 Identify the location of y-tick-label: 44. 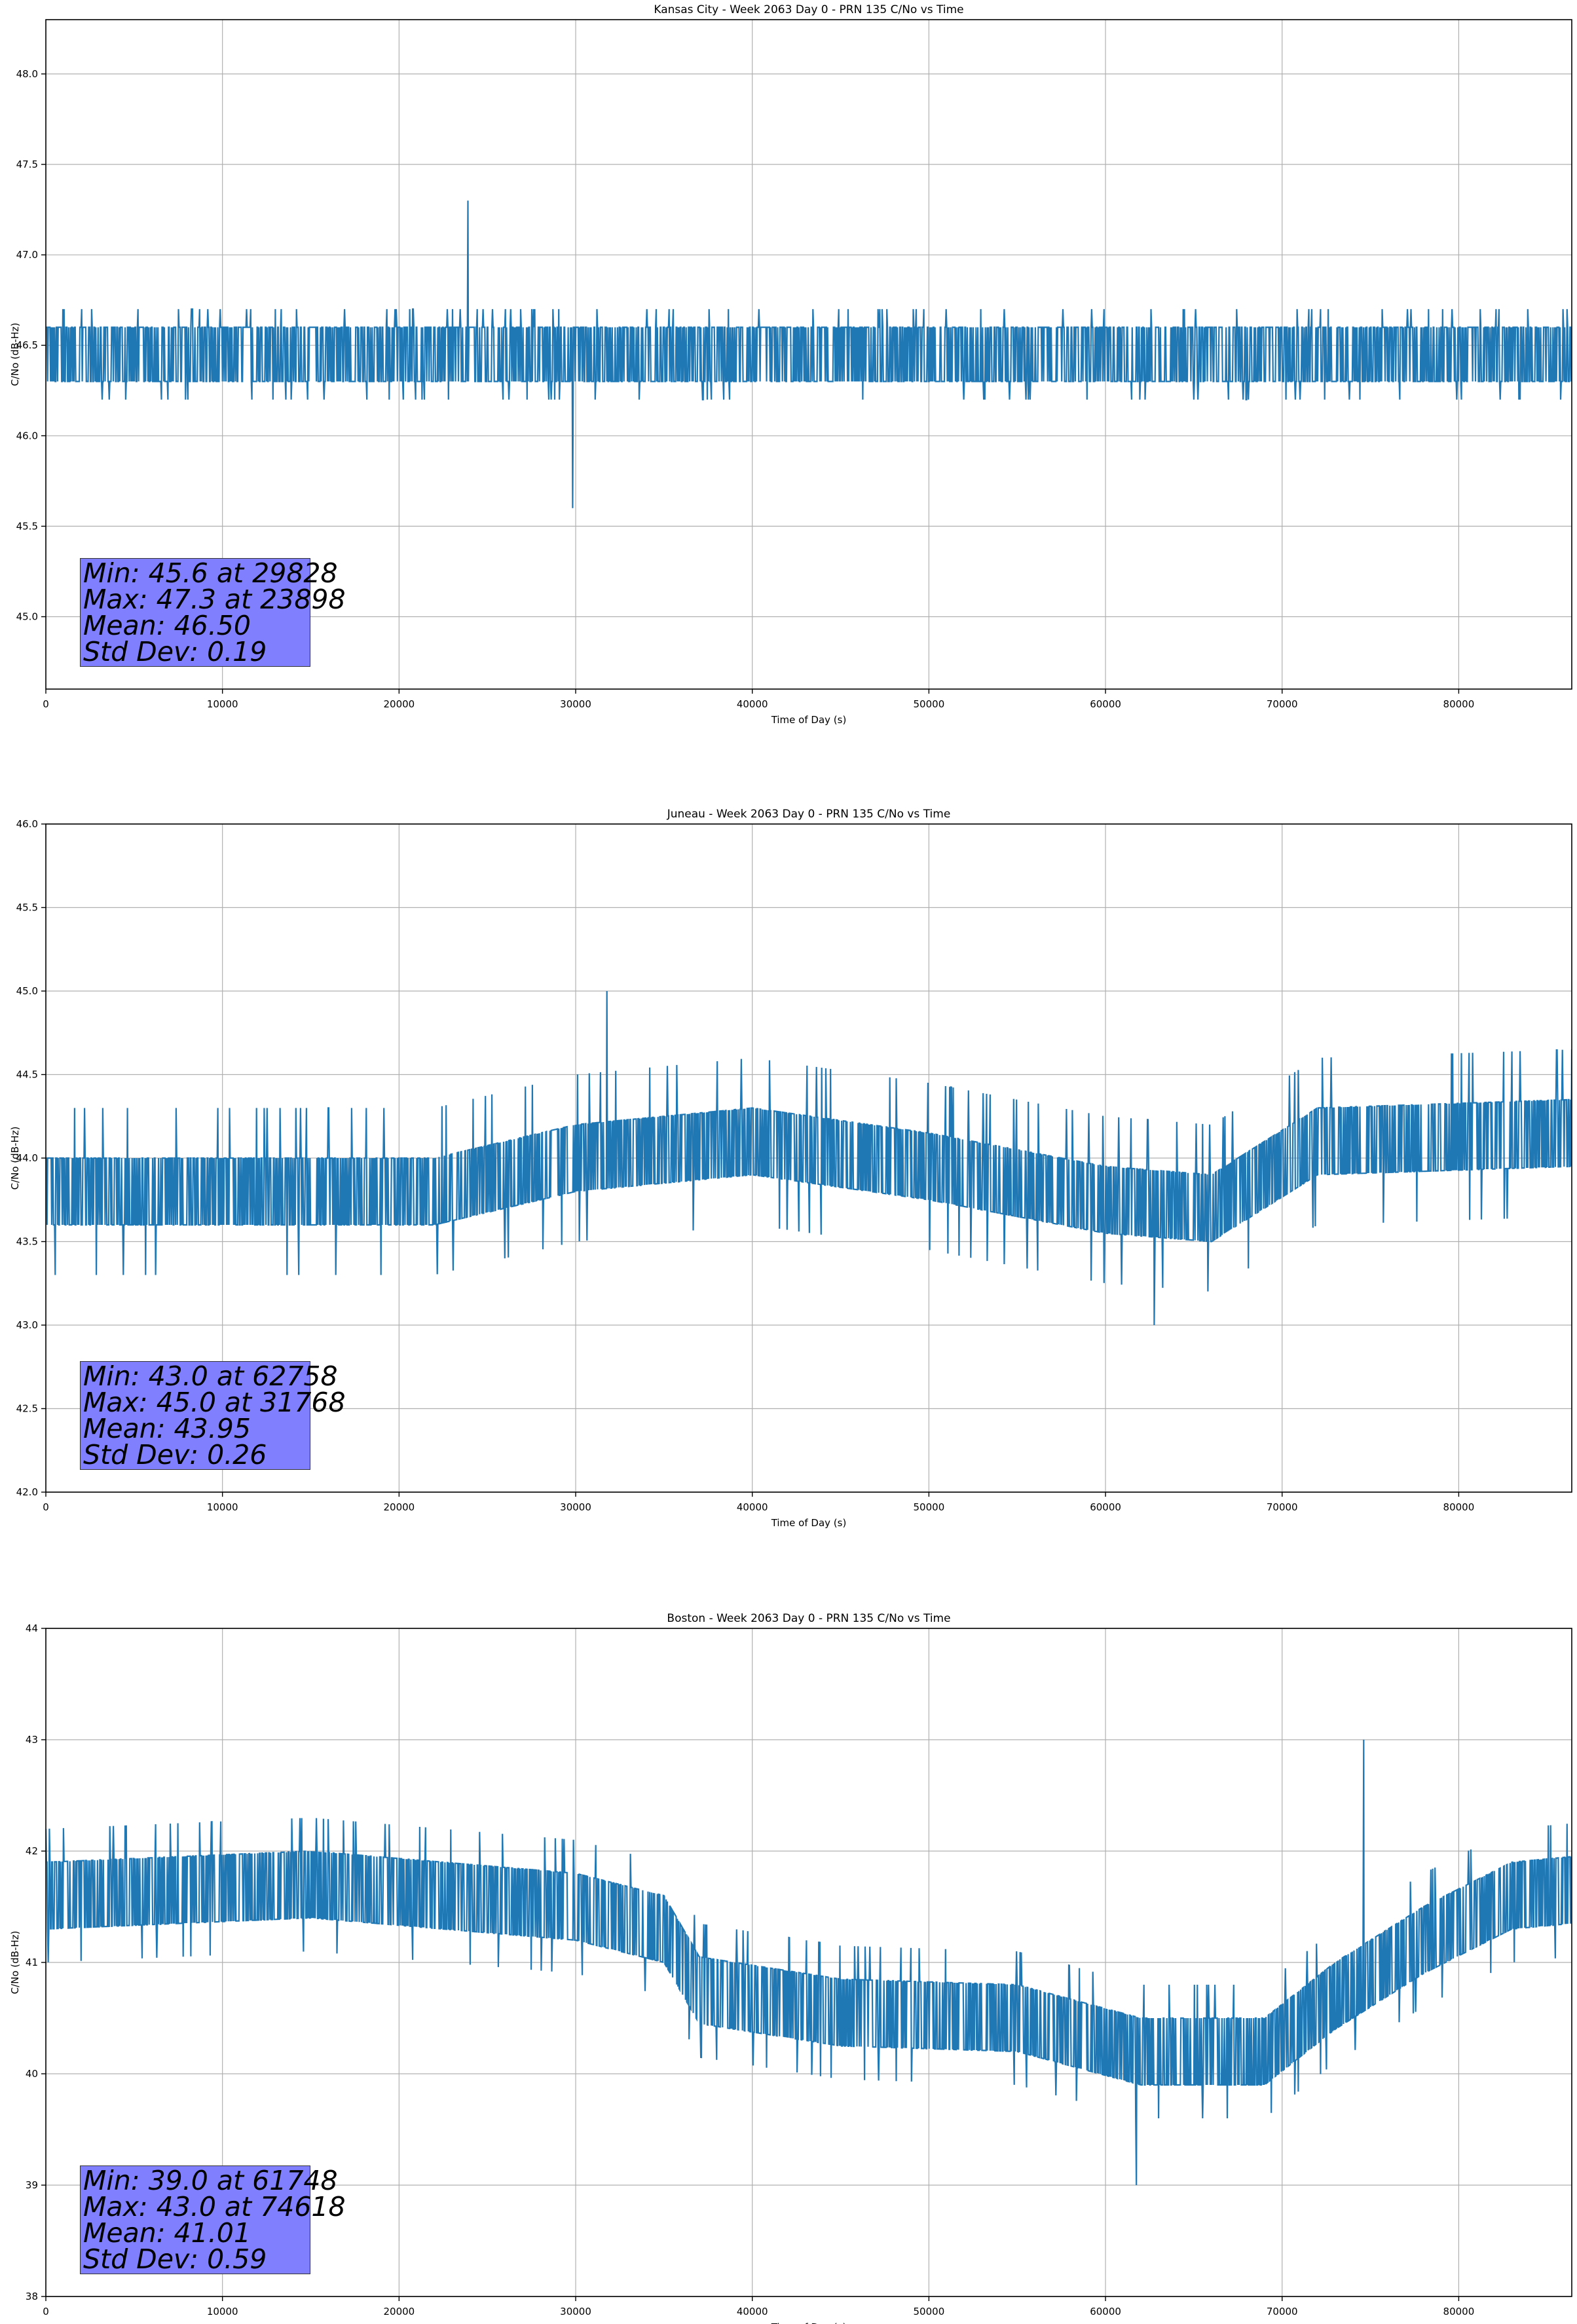
(32, 1628).